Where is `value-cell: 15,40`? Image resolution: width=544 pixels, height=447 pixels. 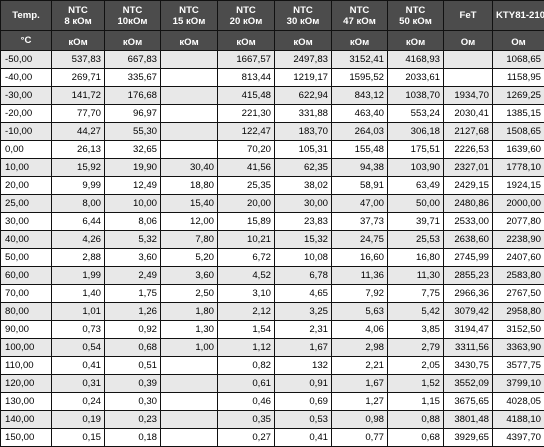 value-cell: 15,40 is located at coordinates (189, 204).